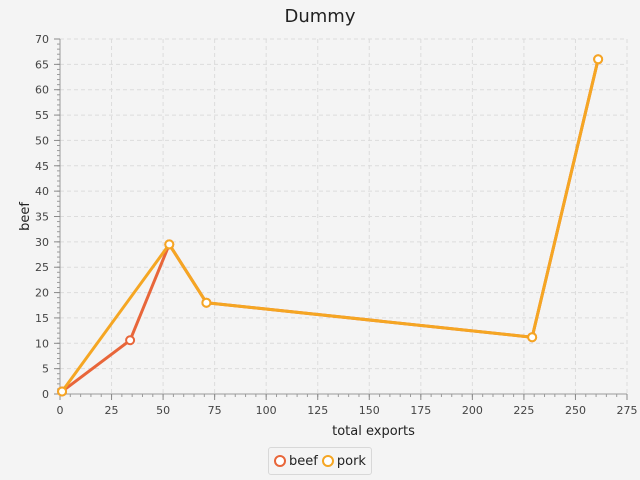  What do you see at coordinates (42, 64) in the screenshot?
I see `y-tick-label: 65` at bounding box center [42, 64].